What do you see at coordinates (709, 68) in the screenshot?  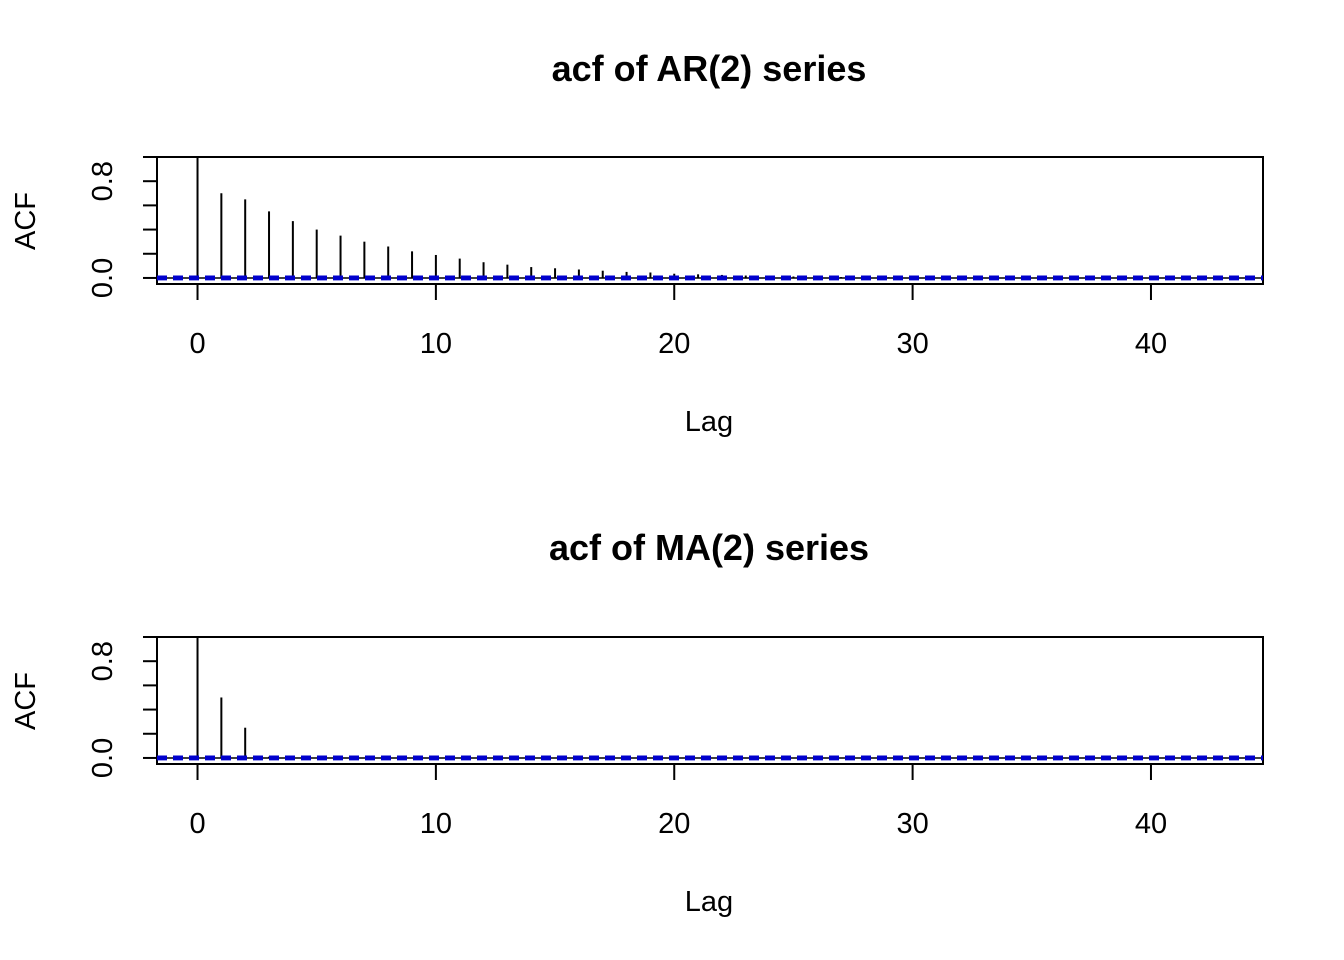 I see `ar2-chart-title: acf of AR(2) series` at bounding box center [709, 68].